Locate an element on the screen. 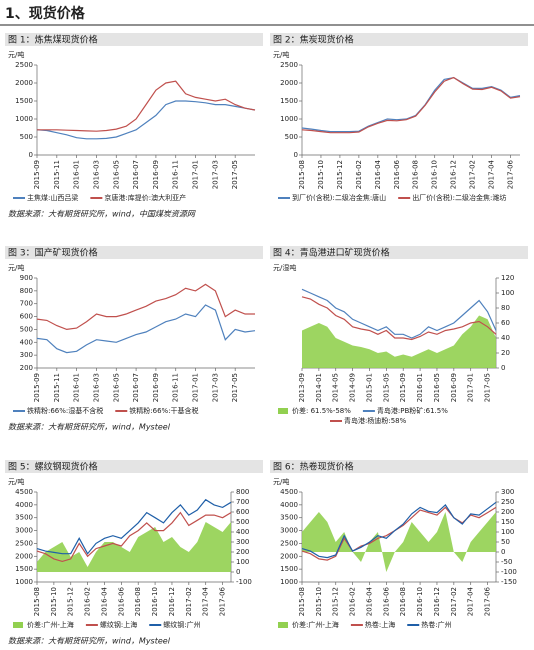 The image size is (534, 650). y-tick-label: 60 is located at coordinates (505, 323).